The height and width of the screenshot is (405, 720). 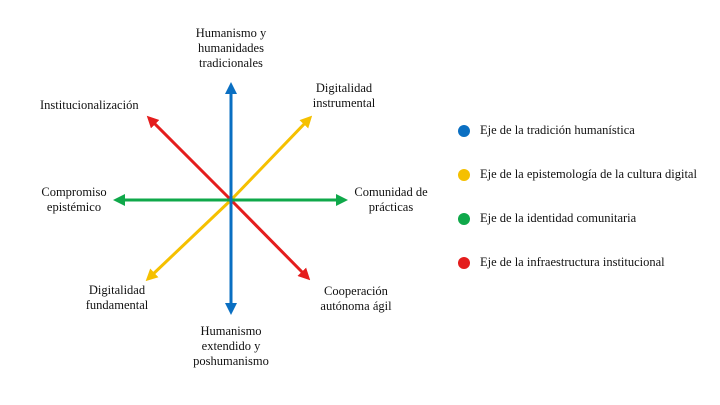 I want to click on legend-label: Eje de la tradición humanística, so click(x=557, y=130).